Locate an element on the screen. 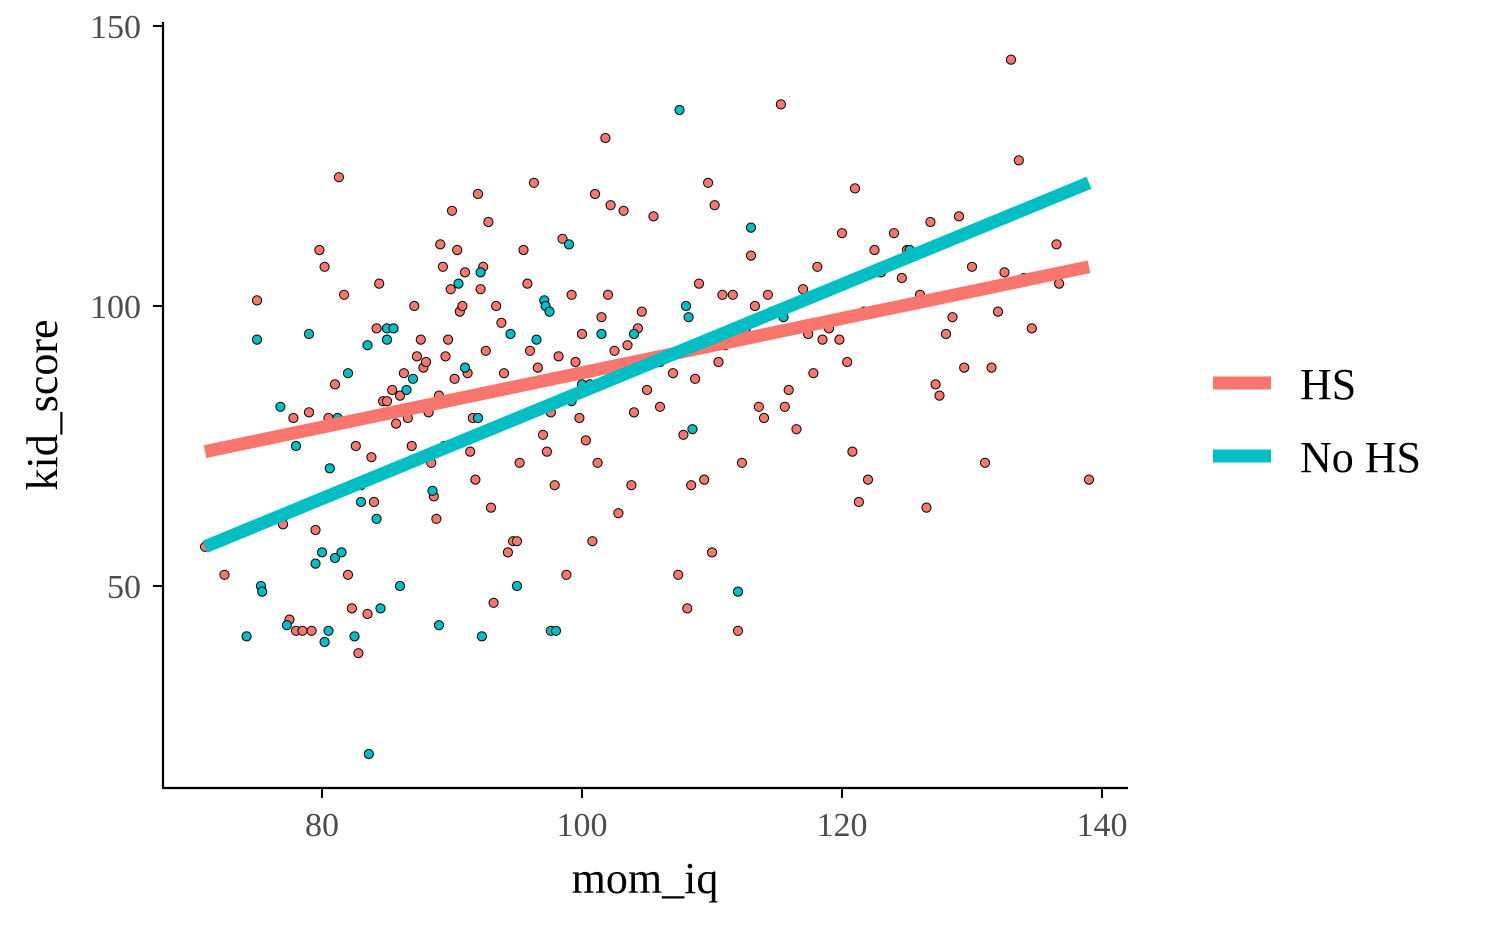 The image size is (1500, 927). x-axis-title: mom_iq is located at coordinates (645, 878).